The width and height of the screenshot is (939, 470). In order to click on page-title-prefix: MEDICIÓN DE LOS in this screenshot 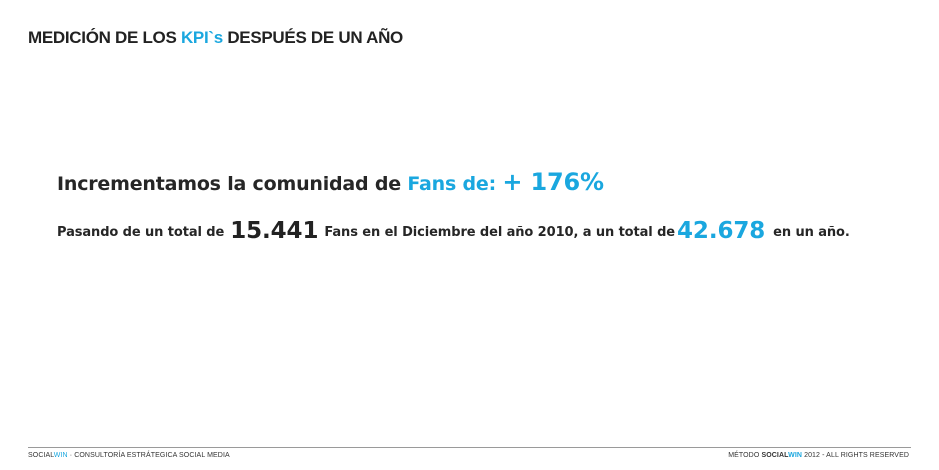, I will do `click(104, 37)`.